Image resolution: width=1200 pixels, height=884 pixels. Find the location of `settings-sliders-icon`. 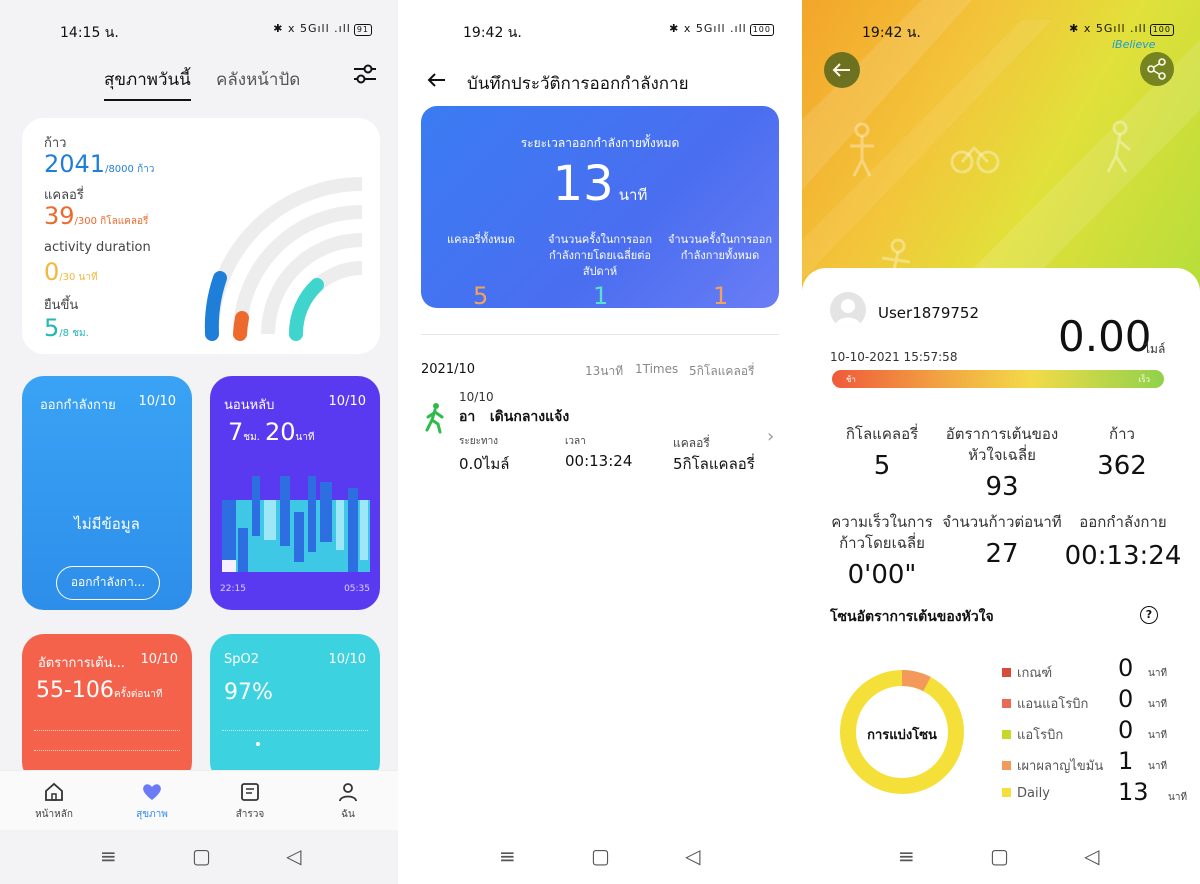

settings-sliders-icon is located at coordinates (365, 76).